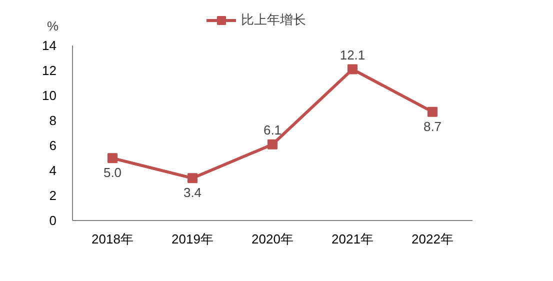 Image resolution: width=553 pixels, height=281 pixels. Describe the element at coordinates (273, 20) in the screenshot. I see `legend-label: 比上年增长` at that location.